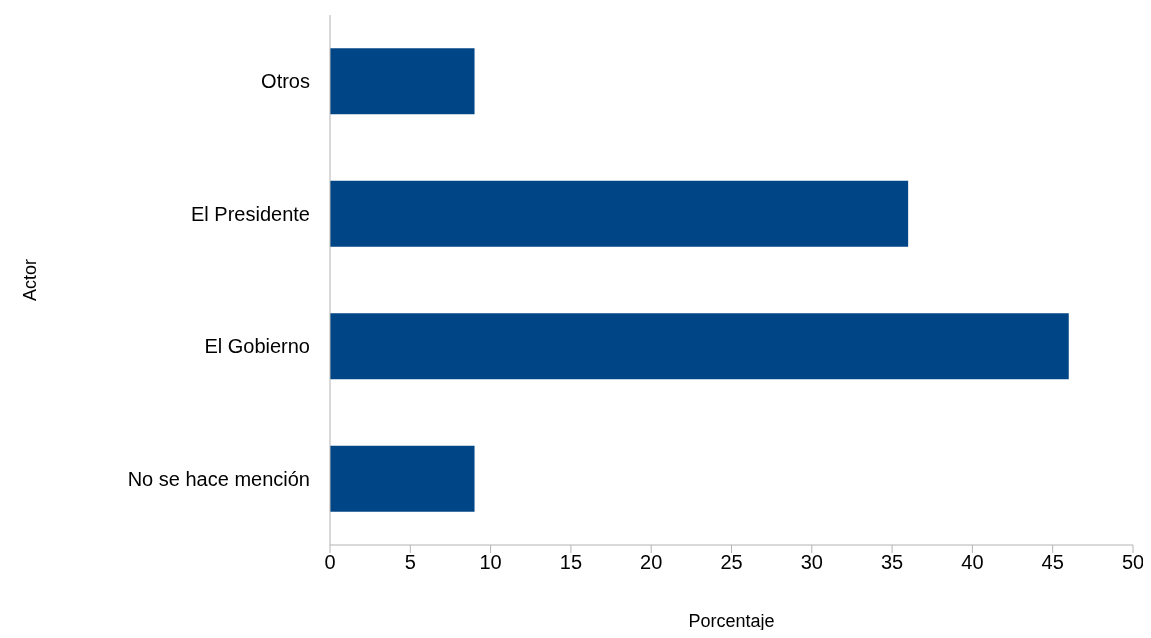  What do you see at coordinates (892, 562) in the screenshot?
I see `x-tick-label: 35` at bounding box center [892, 562].